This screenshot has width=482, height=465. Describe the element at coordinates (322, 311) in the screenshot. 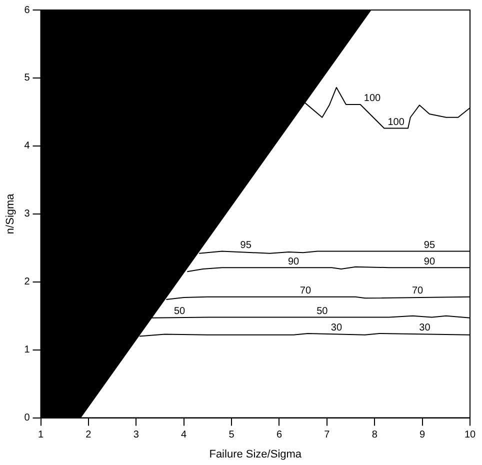

I see `series-label: 50` at that location.